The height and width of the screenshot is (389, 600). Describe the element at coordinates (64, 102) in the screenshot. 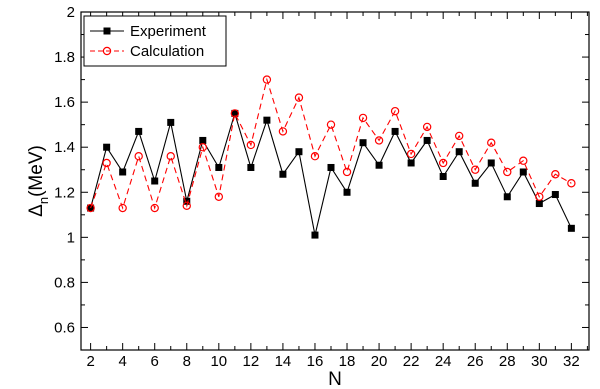

I see `y-tick-label: 1.6` at that location.